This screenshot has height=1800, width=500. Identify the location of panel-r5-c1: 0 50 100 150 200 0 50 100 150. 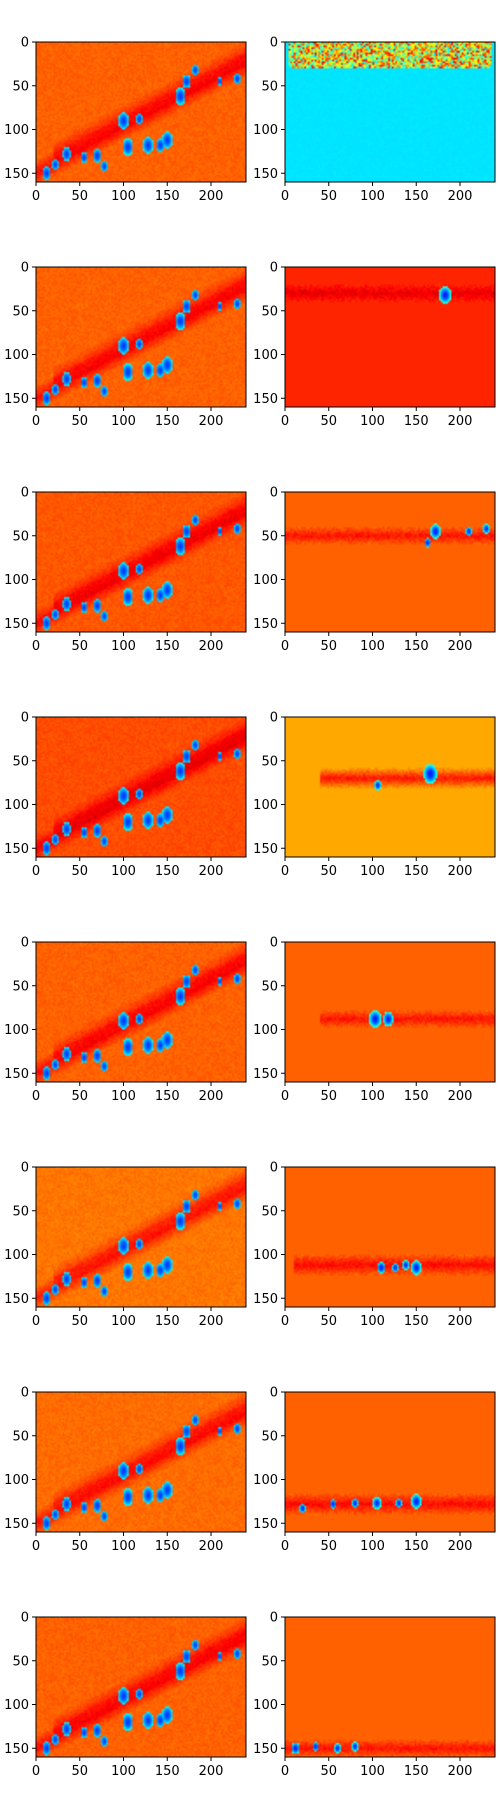
(374, 1245).